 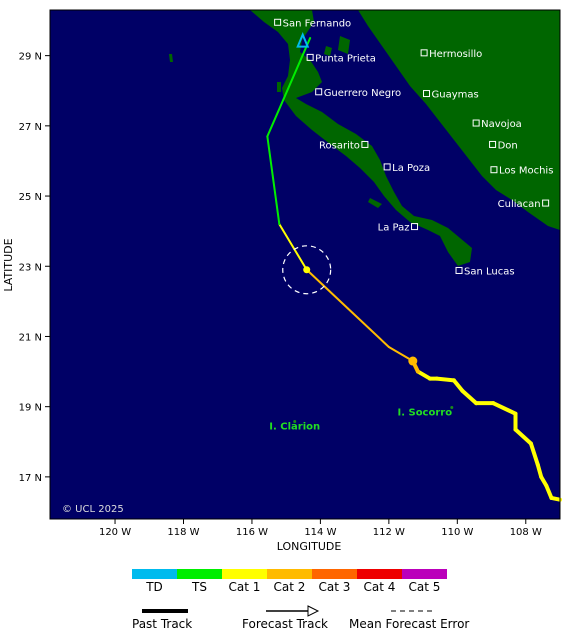 What do you see at coordinates (424, 587) in the screenshot?
I see `category-label: Cat 5` at bounding box center [424, 587].